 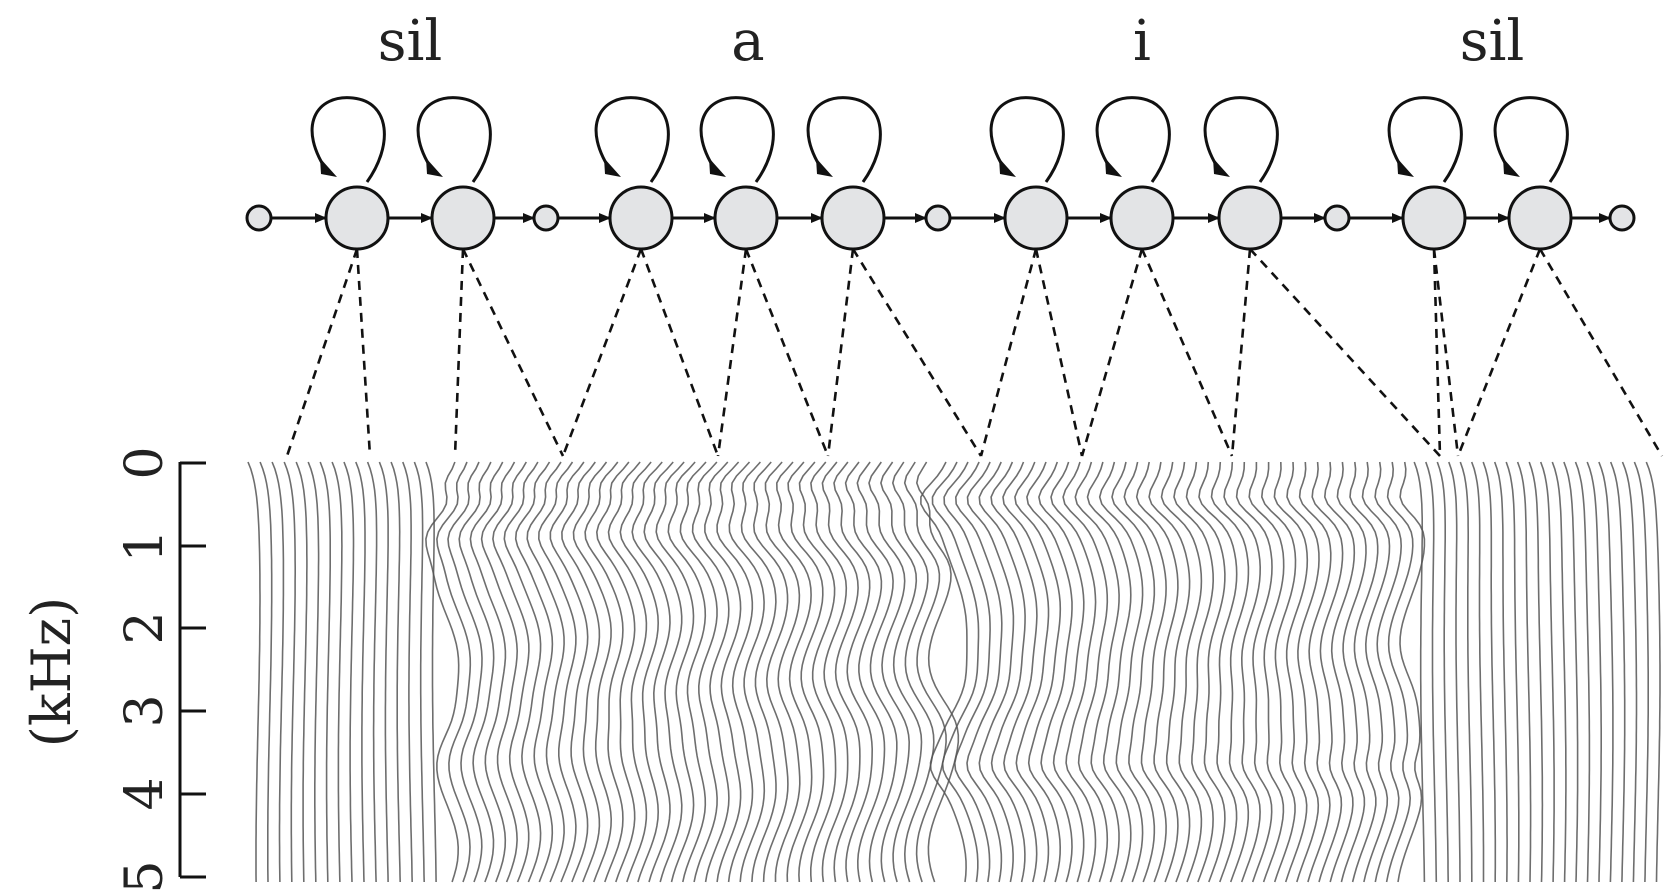 I want to click on axis-tick-label: 2, so click(x=145, y=627).